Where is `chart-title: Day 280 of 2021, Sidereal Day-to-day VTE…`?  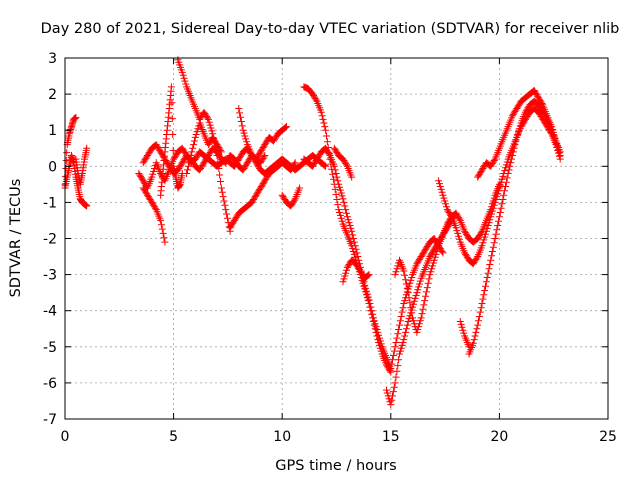
chart-title: Day 280 of 2021, Sidereal Day-to-day VTE… is located at coordinates (330, 29).